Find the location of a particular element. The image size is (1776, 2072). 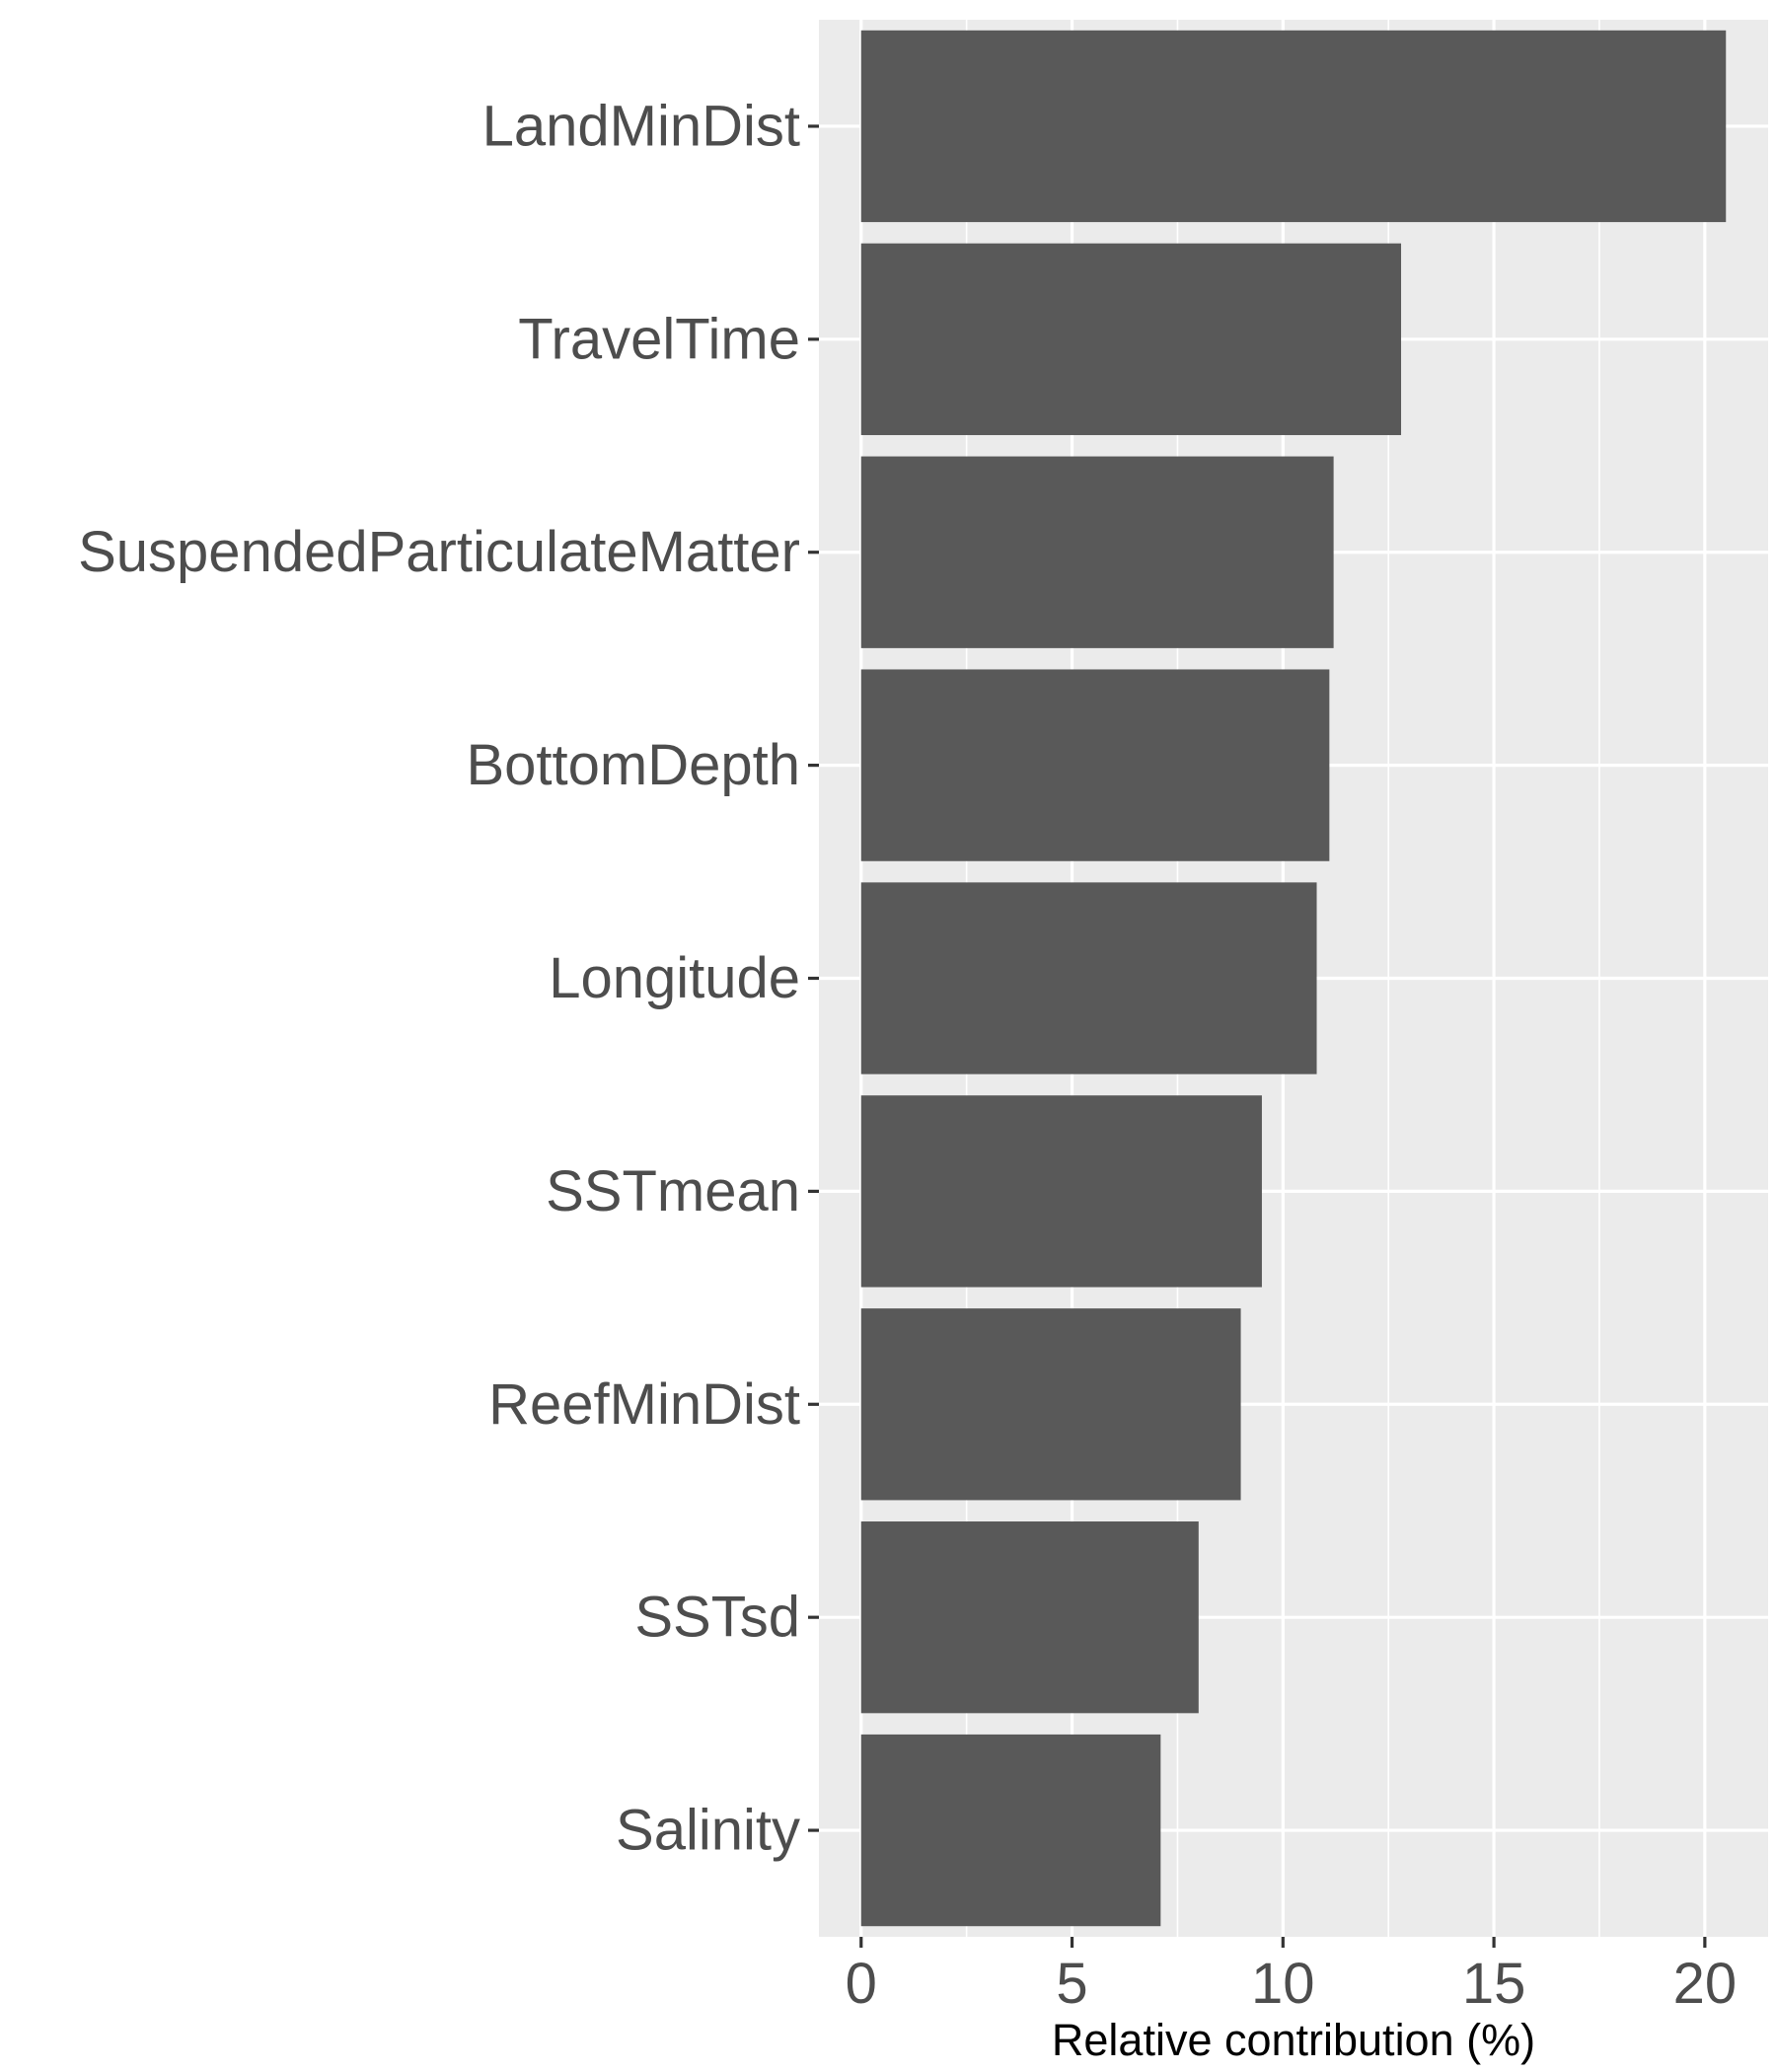

x-axis: 0 5 10 15 20 is located at coordinates (1292, 1977).